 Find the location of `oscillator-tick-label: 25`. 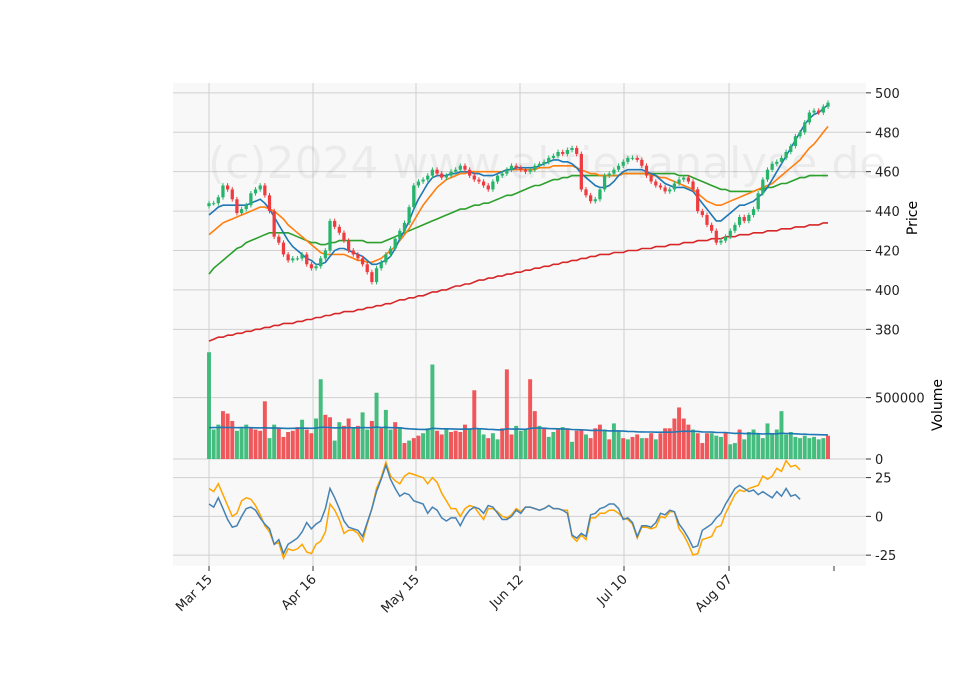

oscillator-tick-label: 25 is located at coordinates (883, 479).